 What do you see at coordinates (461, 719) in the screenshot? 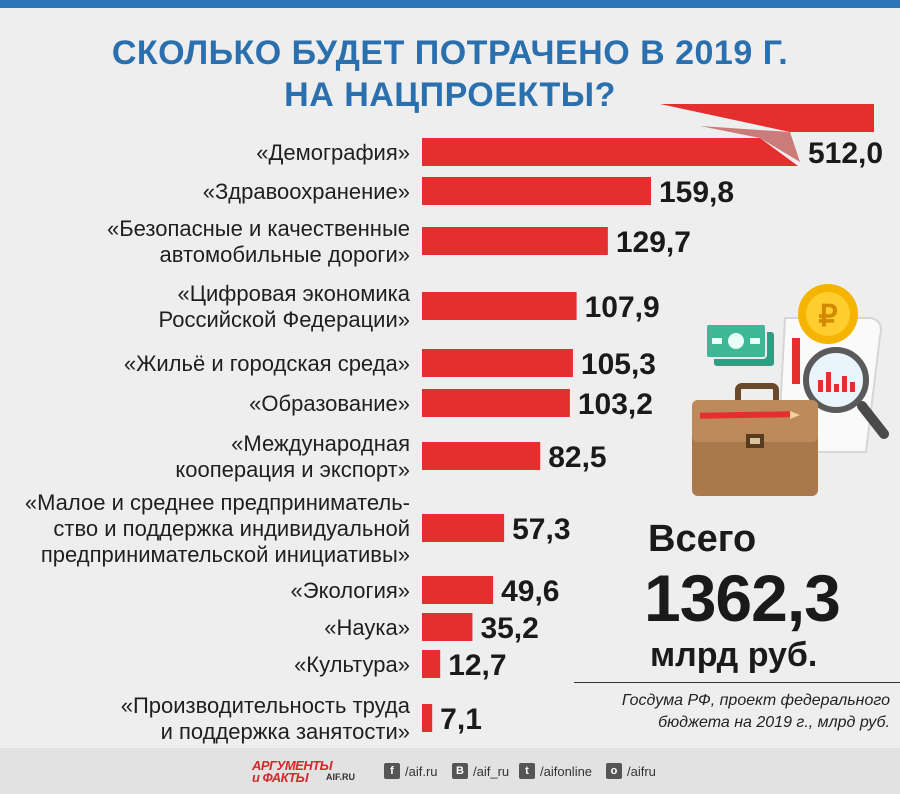
I see `value-label: 7,1` at bounding box center [461, 719].